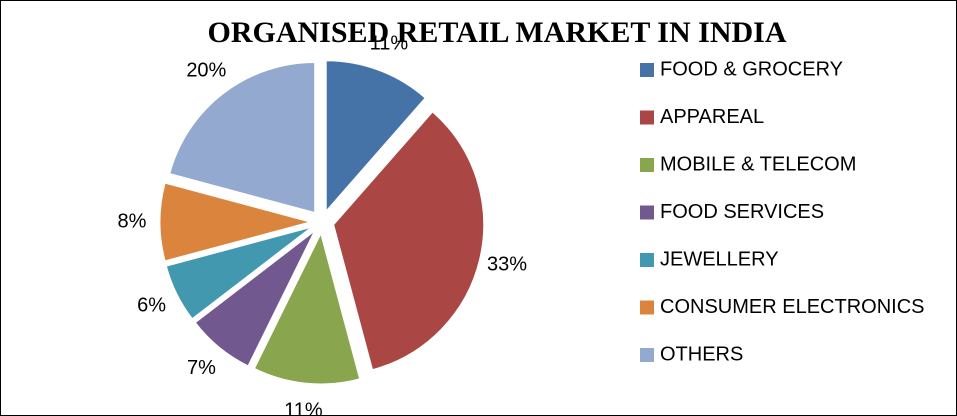 This screenshot has height=416, width=957. Describe the element at coordinates (701, 354) in the screenshot. I see `legend-label: OTHERS` at that location.